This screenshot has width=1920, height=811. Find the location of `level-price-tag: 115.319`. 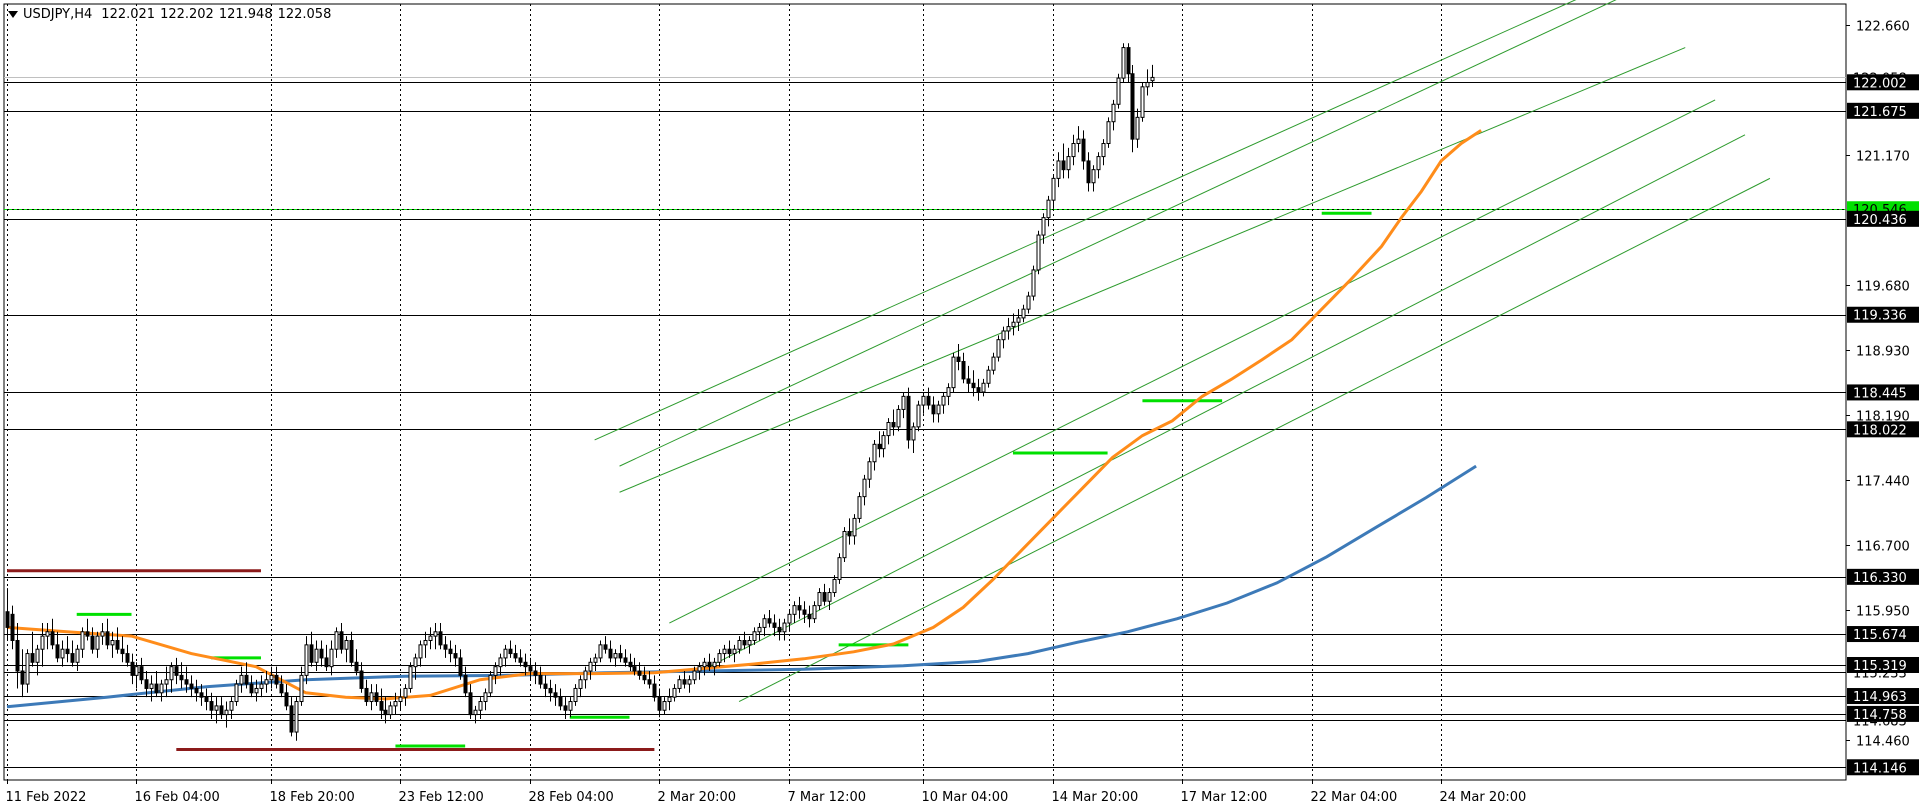

level-price-tag: 115.319 is located at coordinates (1880, 666).